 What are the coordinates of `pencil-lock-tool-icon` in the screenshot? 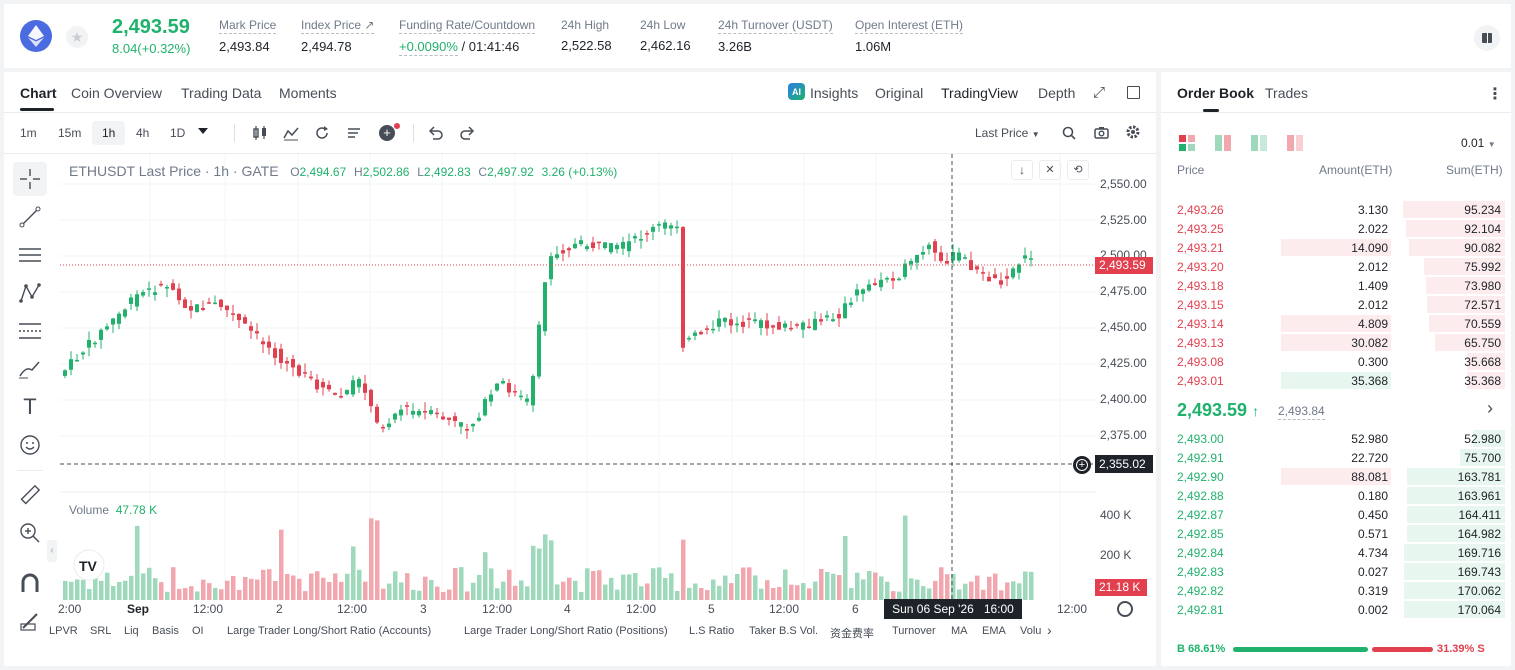 It's located at (30, 621).